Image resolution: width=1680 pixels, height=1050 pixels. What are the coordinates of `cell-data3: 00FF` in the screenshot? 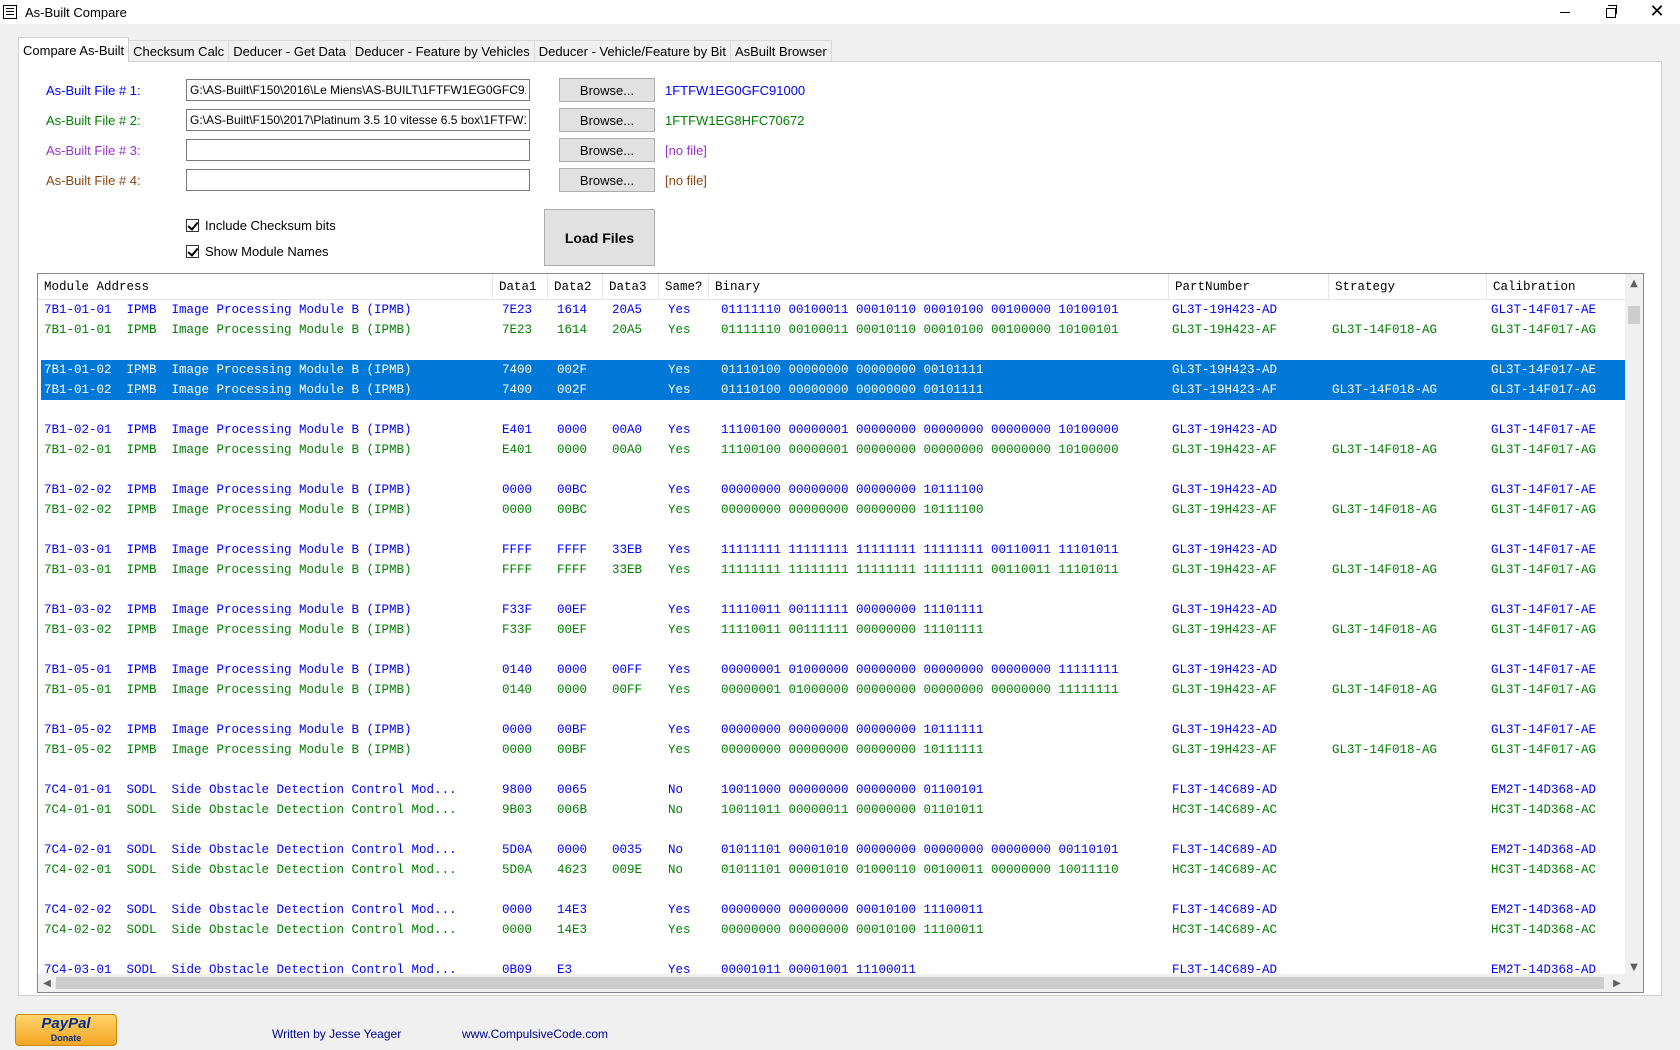 It's located at (627, 690).